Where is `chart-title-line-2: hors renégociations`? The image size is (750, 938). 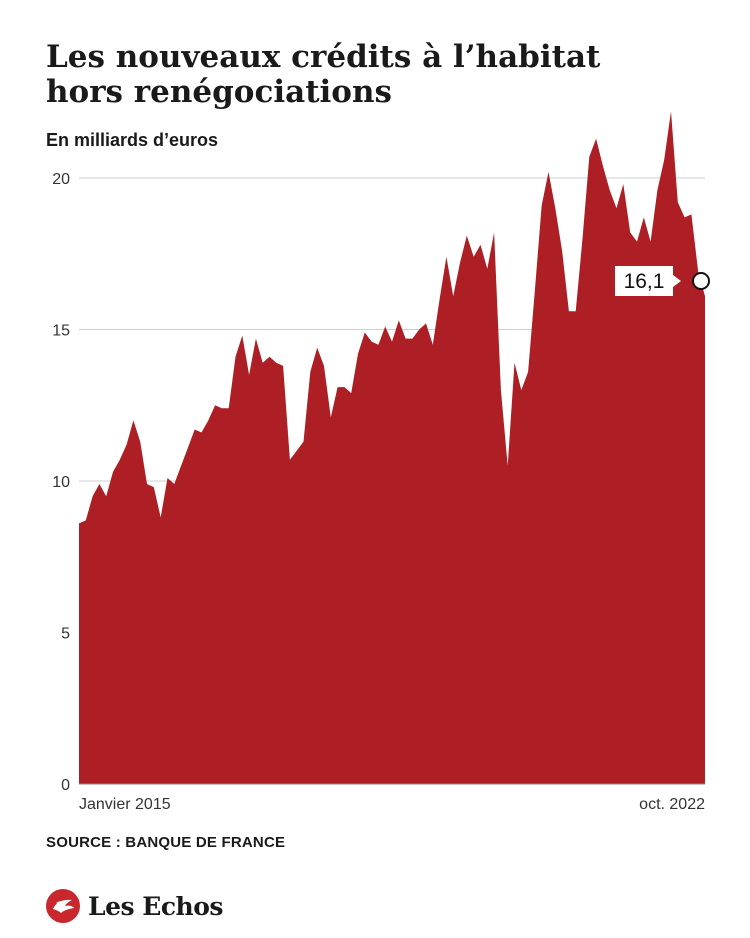 chart-title-line-2: hors renégociations is located at coordinates (219, 92).